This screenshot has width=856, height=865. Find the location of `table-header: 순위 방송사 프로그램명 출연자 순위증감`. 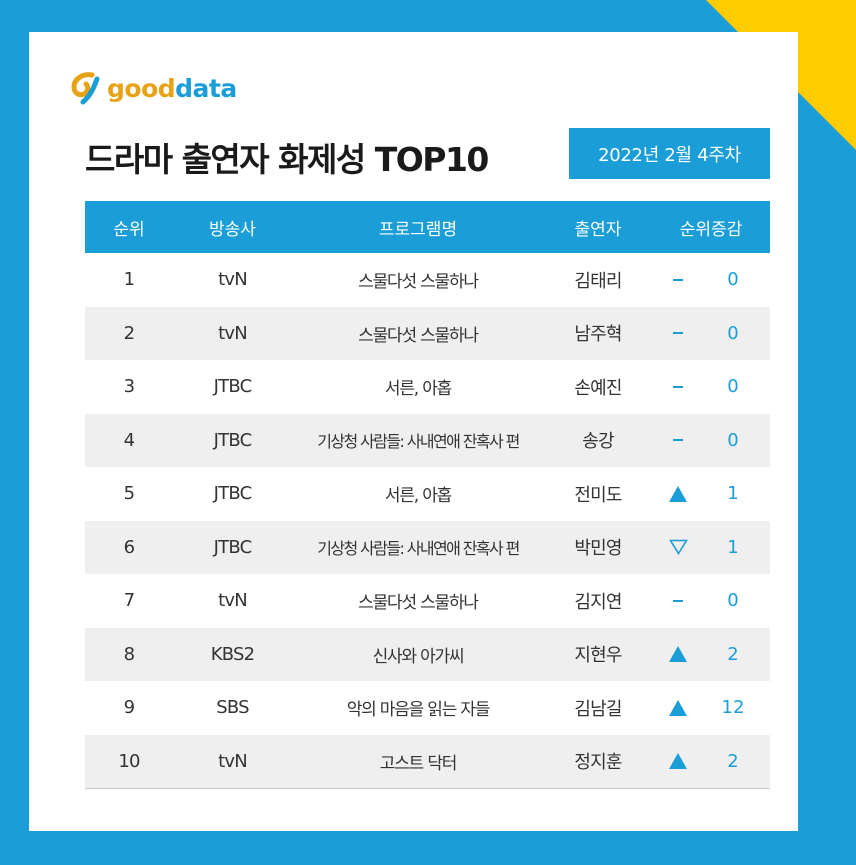

table-header: 순위 방송사 프로그램명 출연자 순위증감 is located at coordinates (427, 227).